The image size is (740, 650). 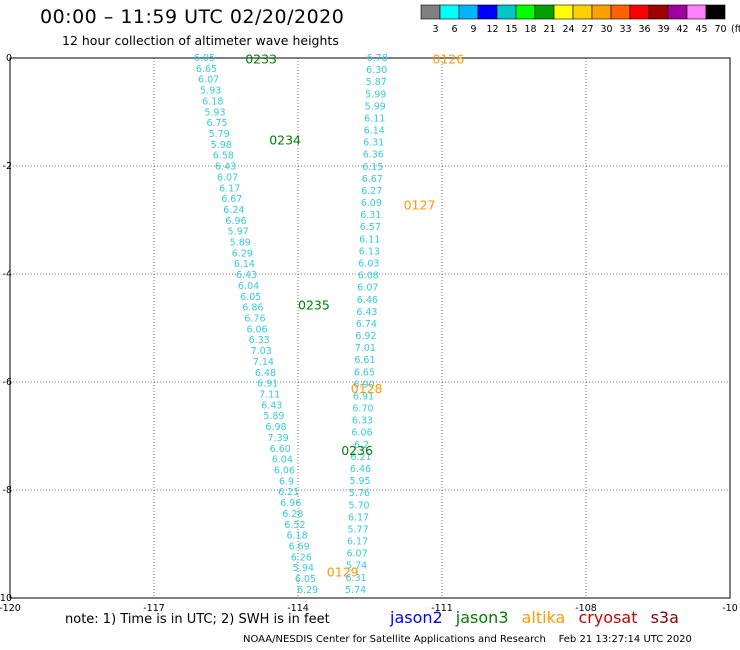 What do you see at coordinates (644, 29) in the screenshot?
I see `colorbar-label: 36` at bounding box center [644, 29].